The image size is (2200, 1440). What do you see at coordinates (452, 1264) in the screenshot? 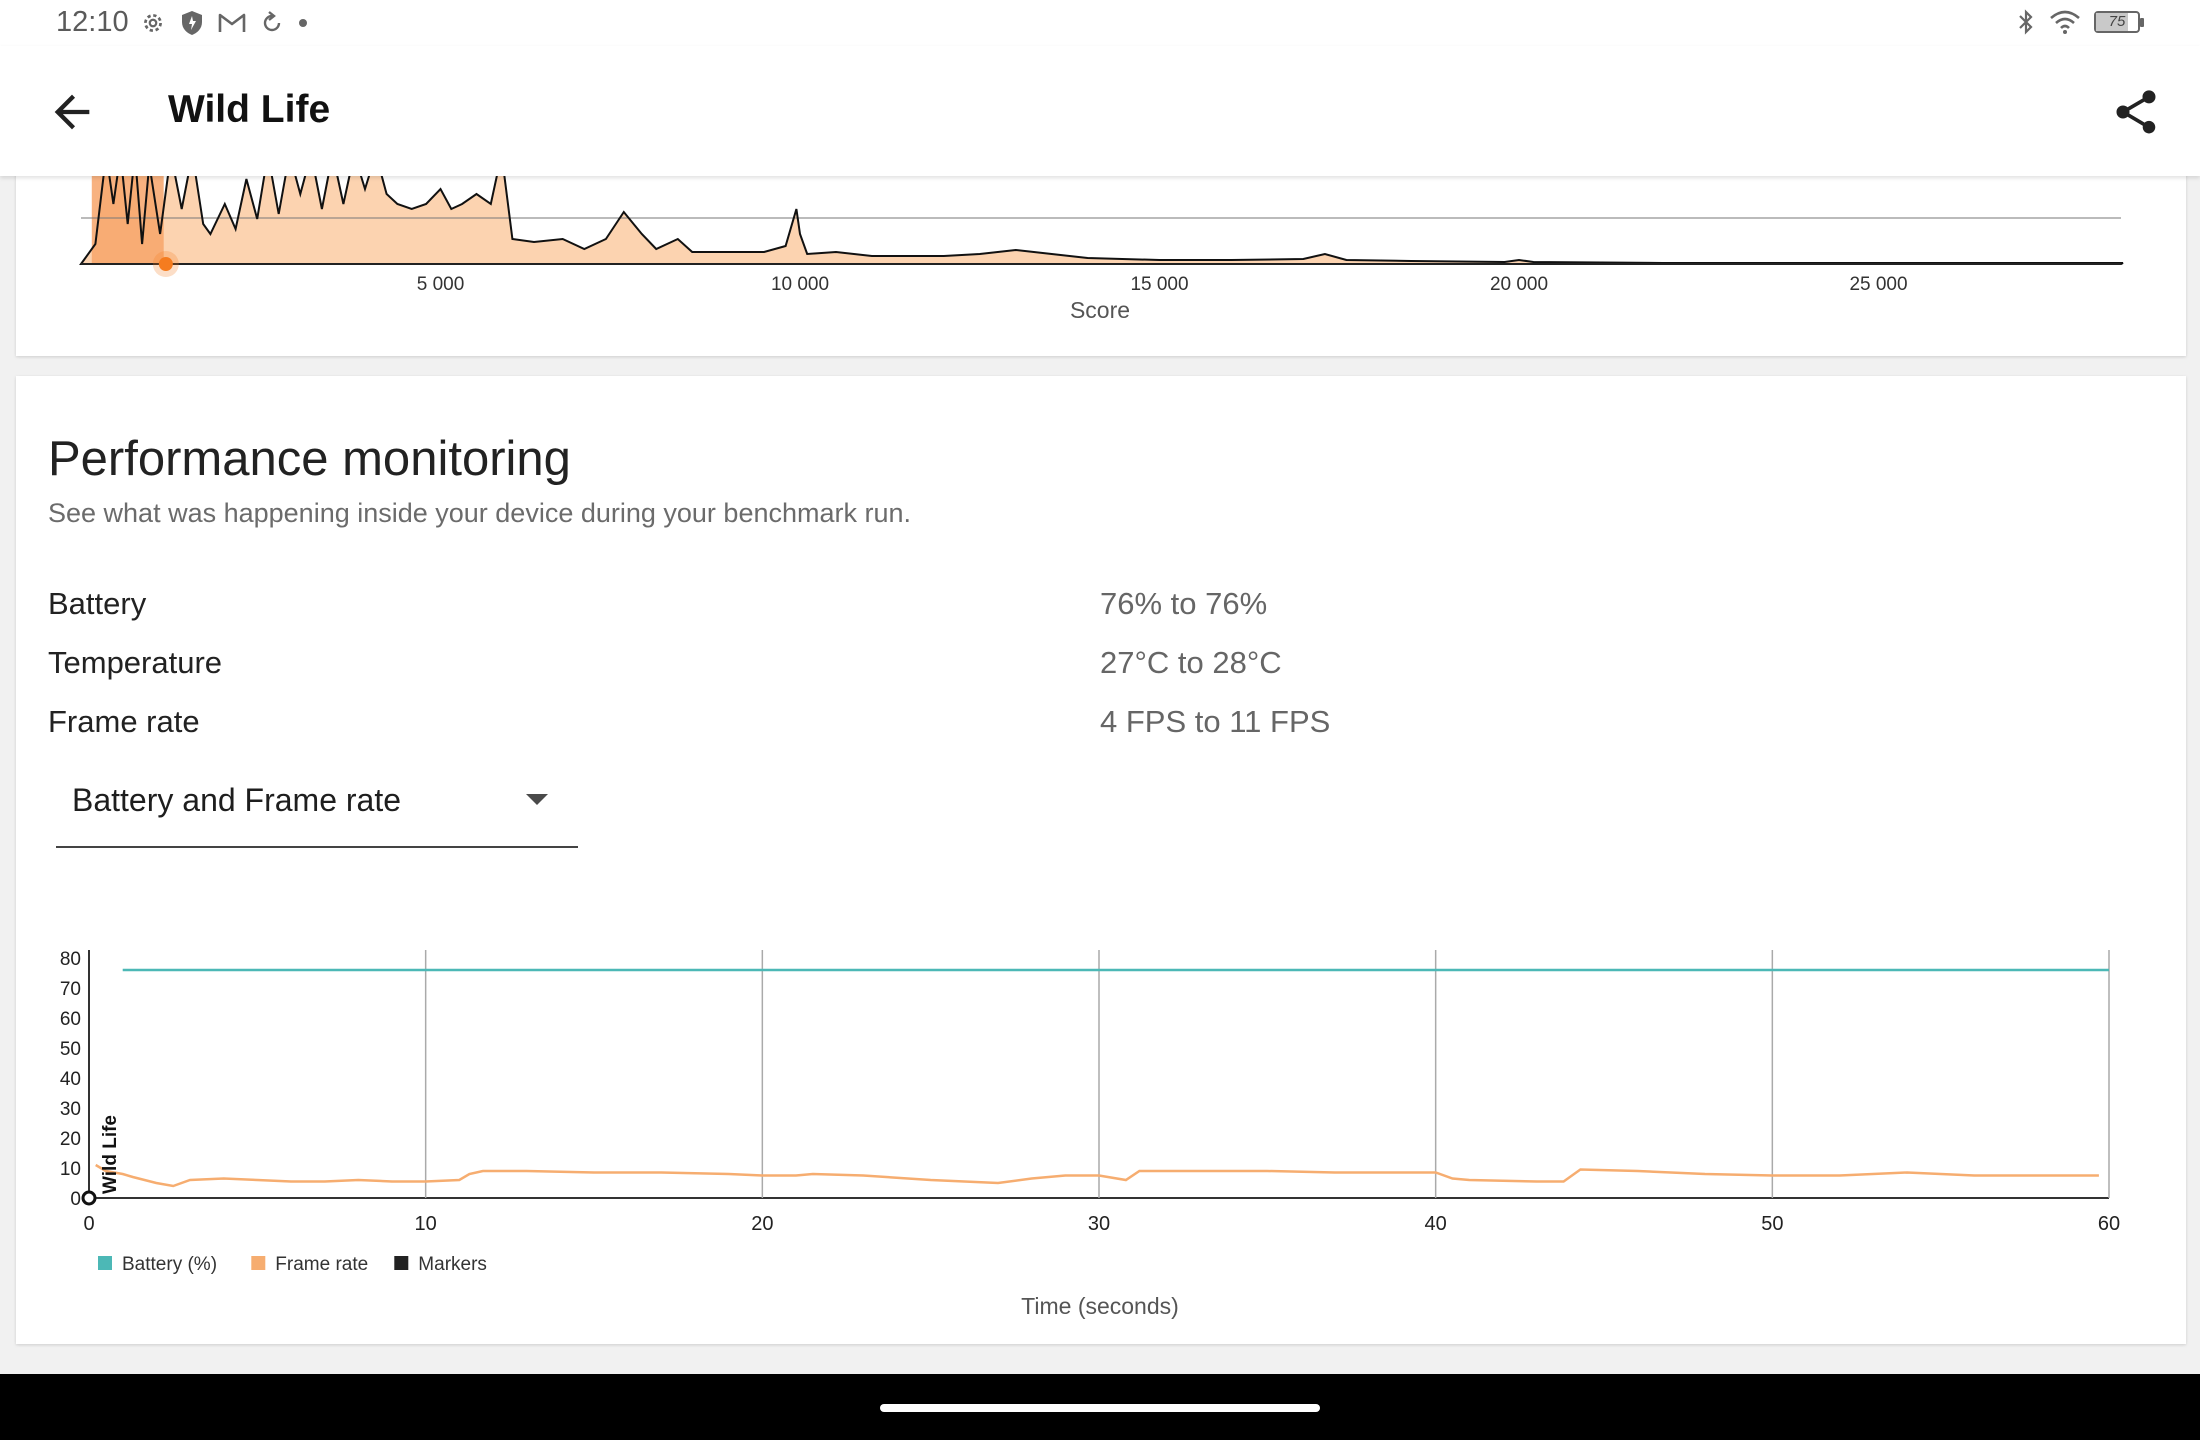
I see `legend-label: Markers` at bounding box center [452, 1264].